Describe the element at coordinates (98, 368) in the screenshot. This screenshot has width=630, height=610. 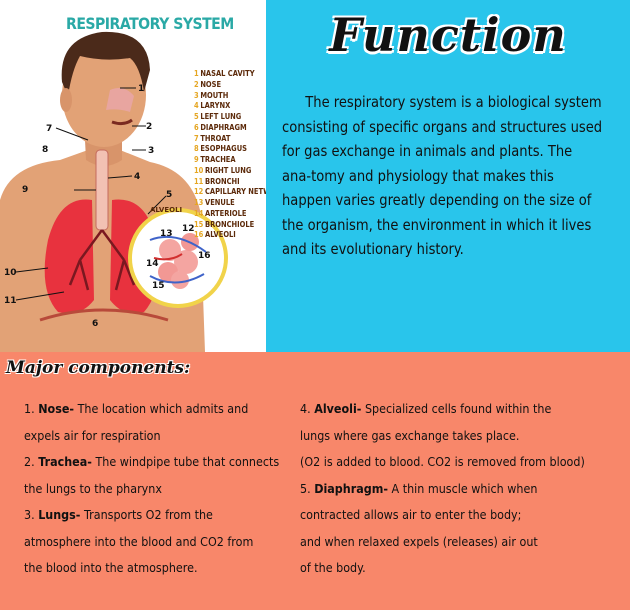
I see `components-title: Major components:` at that location.